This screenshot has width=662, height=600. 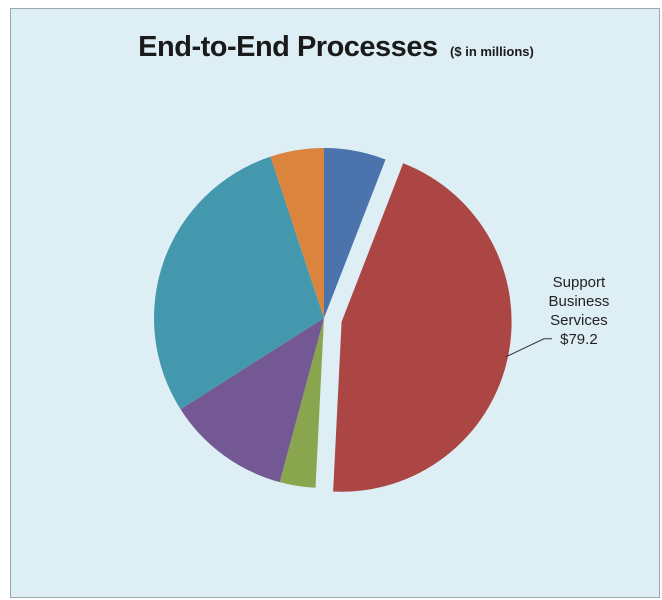 What do you see at coordinates (492, 51) in the screenshot?
I see `chart-subtitle: ($ in millions)` at bounding box center [492, 51].